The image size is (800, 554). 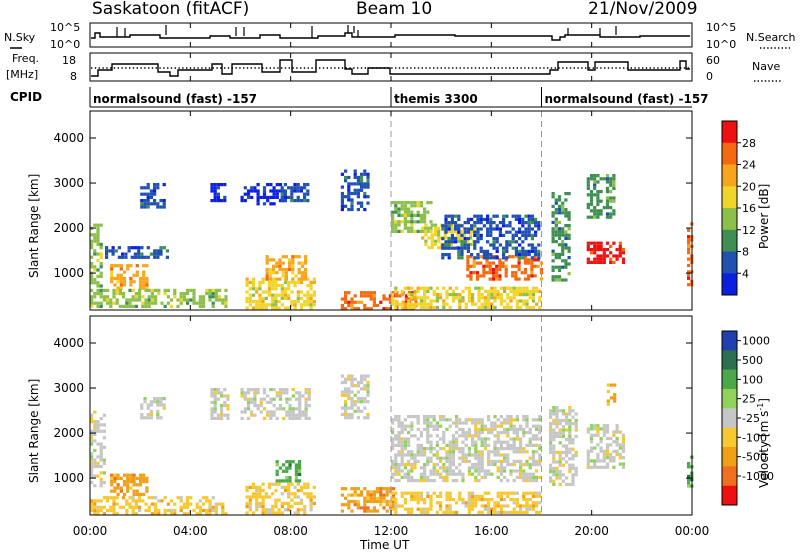 What do you see at coordinates (749, 165) in the screenshot?
I see `colorbar-tick-label: 24` at bounding box center [749, 165].